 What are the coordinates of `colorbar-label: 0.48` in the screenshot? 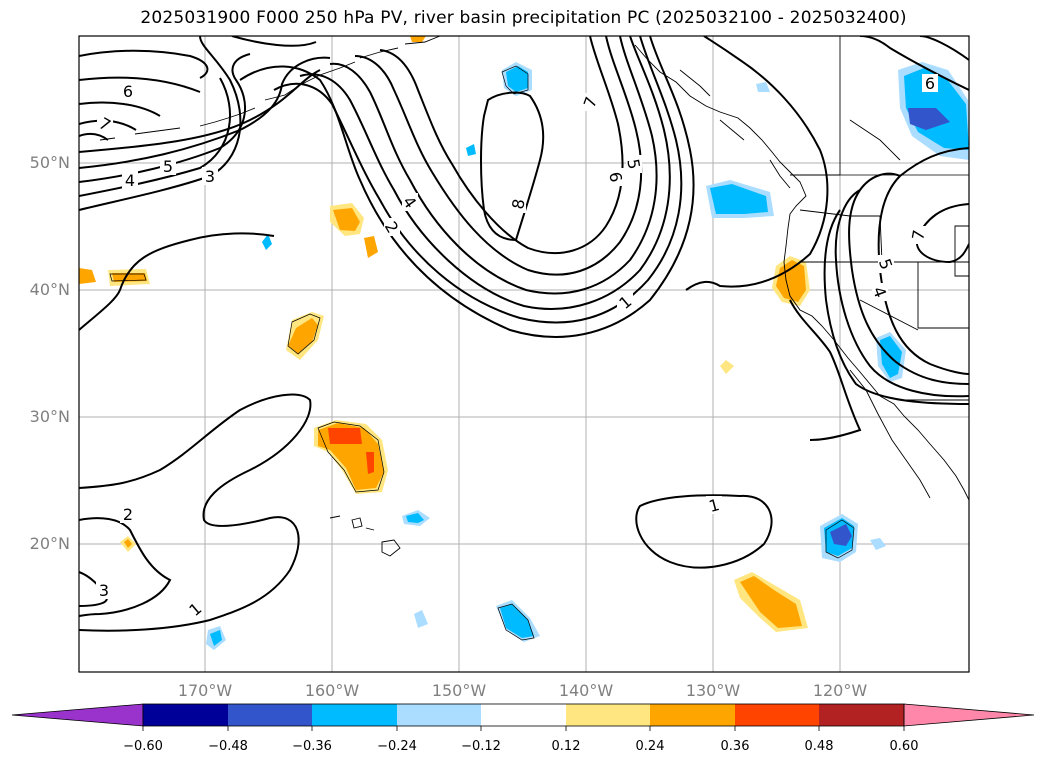 It's located at (819, 746).